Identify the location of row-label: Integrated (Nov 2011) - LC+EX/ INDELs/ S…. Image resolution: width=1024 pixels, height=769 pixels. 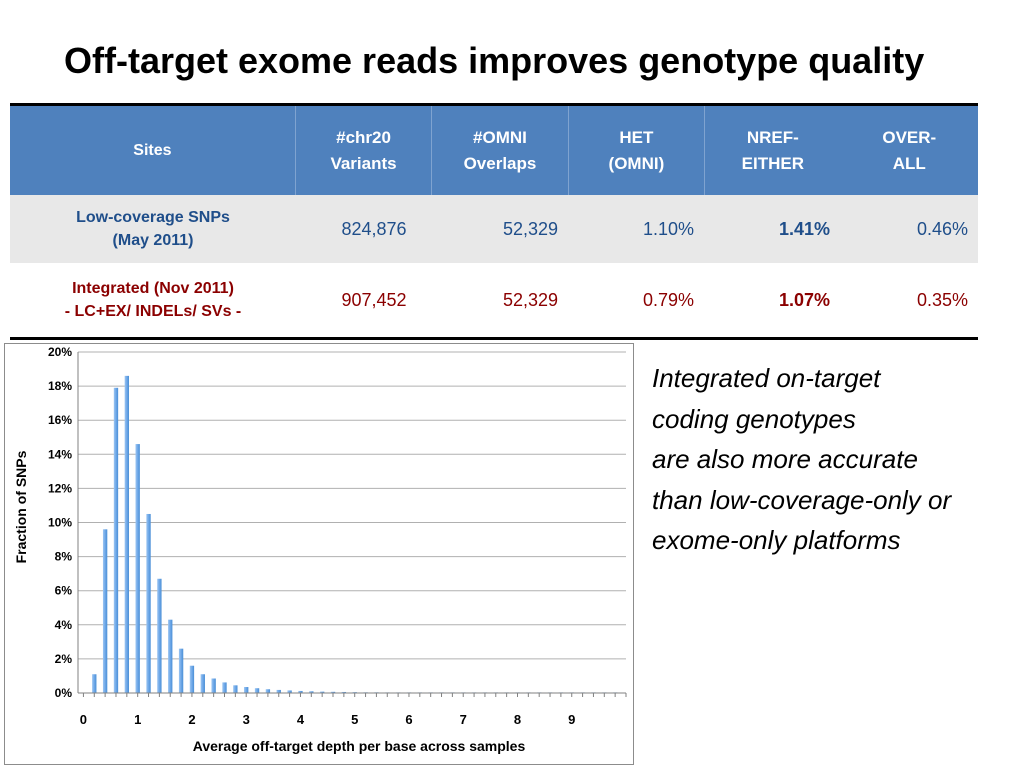
(153, 300).